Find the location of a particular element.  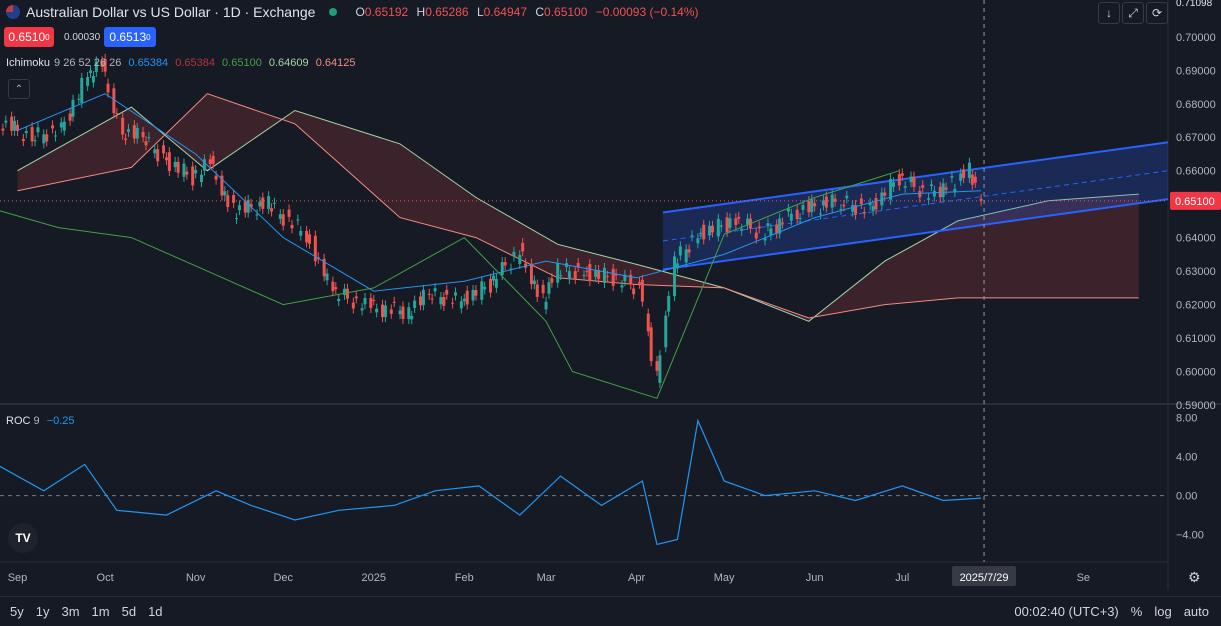

download-icon: ↓ is located at coordinates (1109, 13).